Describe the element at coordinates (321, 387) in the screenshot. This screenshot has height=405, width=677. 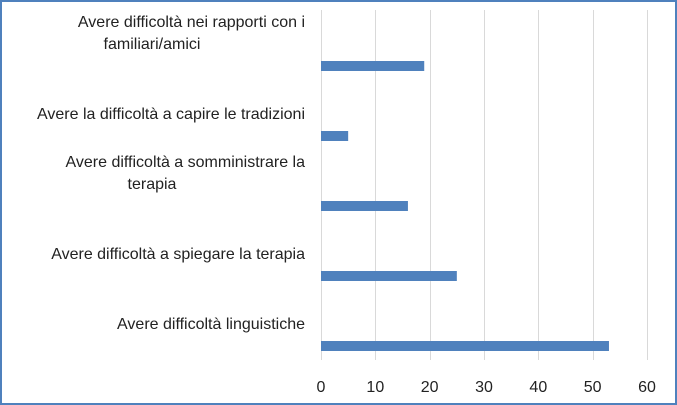
I see `x-tick-label: 0` at that location.